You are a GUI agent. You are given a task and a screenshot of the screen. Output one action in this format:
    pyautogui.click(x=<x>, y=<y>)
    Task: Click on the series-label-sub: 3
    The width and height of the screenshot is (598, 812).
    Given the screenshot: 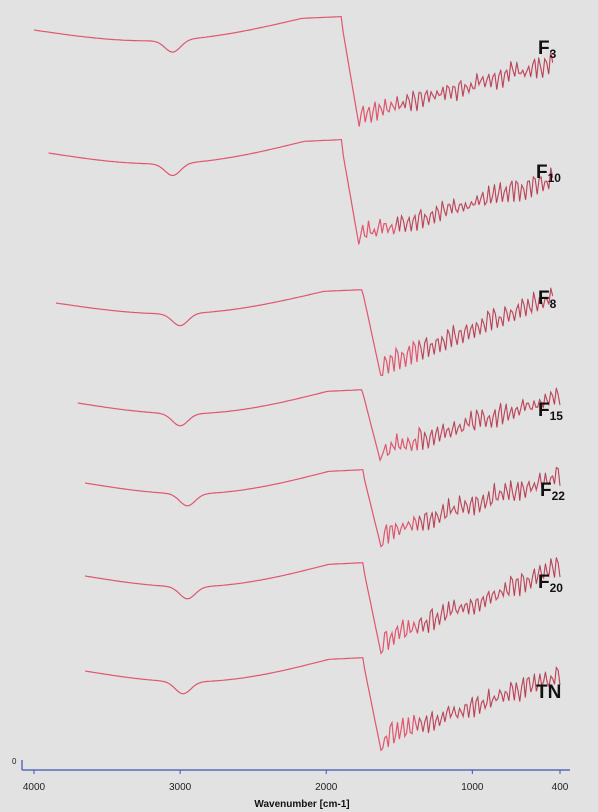 What is the action you would take?
    pyautogui.click(x=553, y=54)
    